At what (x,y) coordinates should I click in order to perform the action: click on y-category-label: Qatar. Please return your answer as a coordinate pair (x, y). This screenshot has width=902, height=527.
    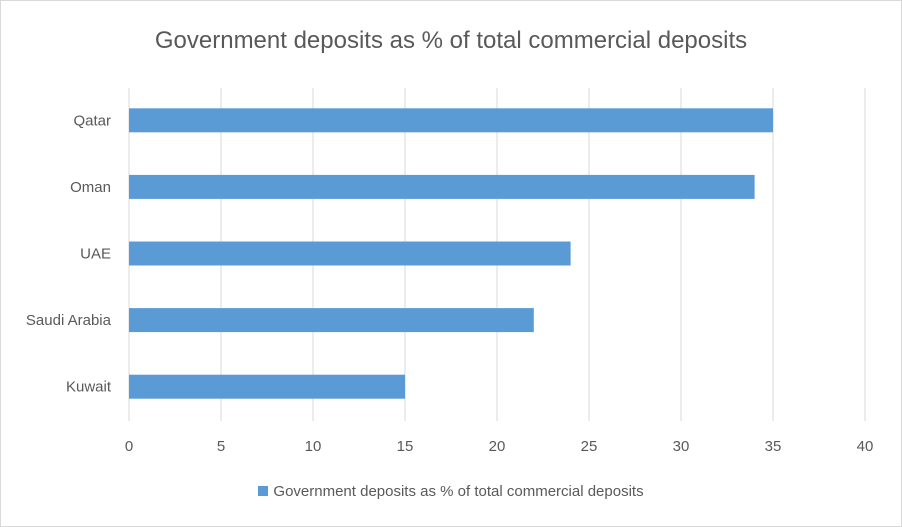
    Looking at the image, I should click on (92, 120).